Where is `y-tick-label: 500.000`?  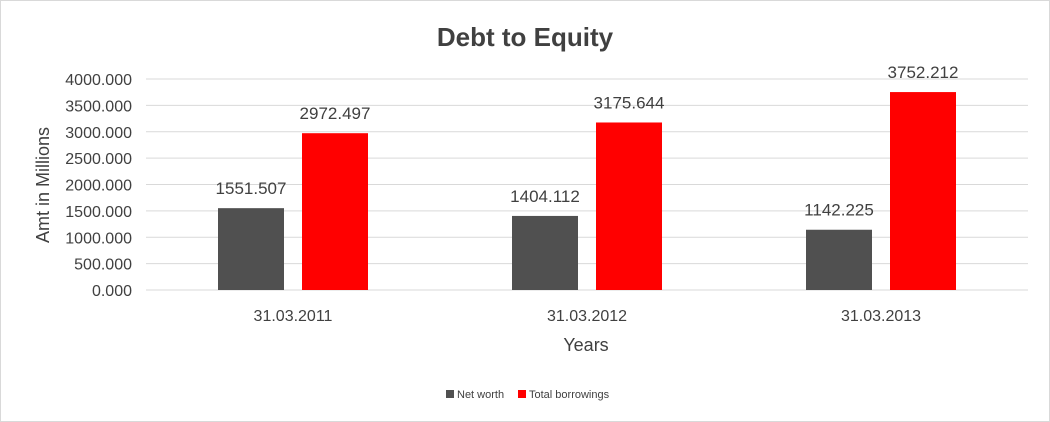
y-tick-label: 500.000 is located at coordinates (103, 265).